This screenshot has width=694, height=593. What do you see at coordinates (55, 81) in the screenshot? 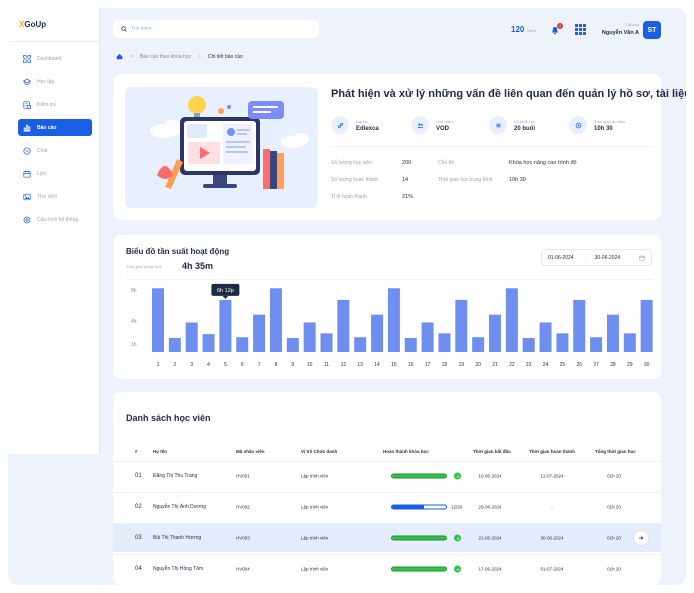
I see `sidebar-item-study: Học tập` at bounding box center [55, 81].